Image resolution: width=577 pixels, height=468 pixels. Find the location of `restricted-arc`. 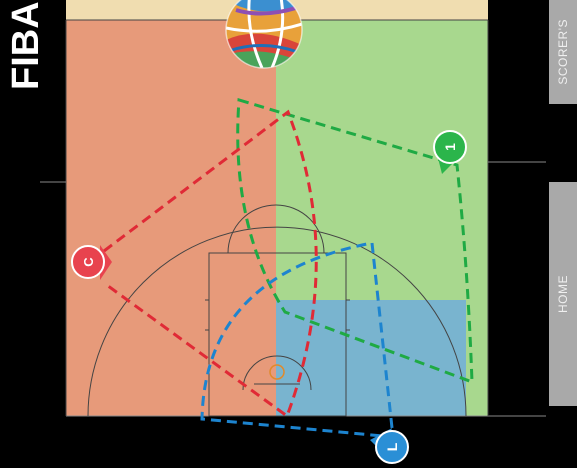

restricted-arc is located at coordinates (277, 373).